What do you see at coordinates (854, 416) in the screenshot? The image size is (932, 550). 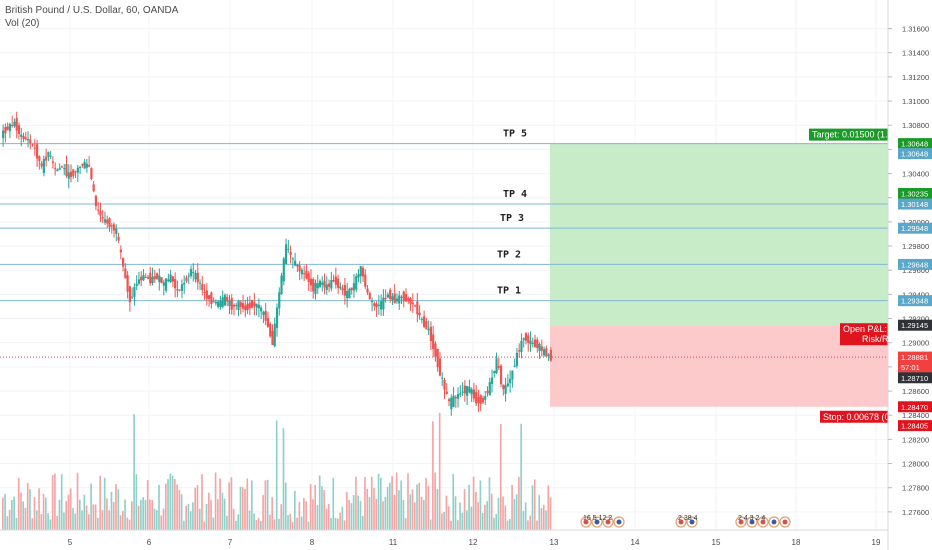 I see `stop-label-box` at bounding box center [854, 416].